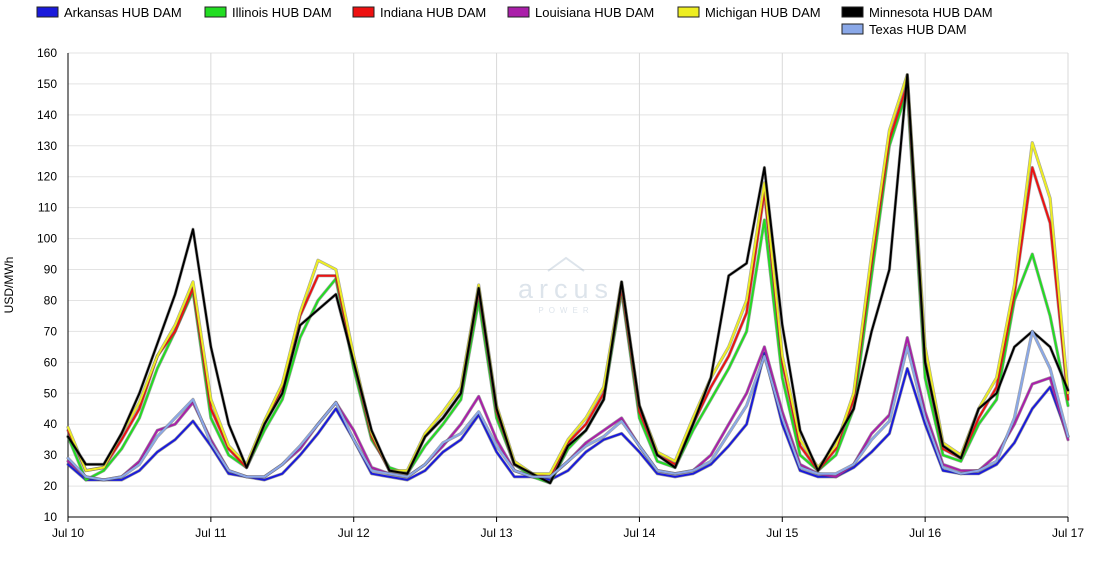 The image size is (1100, 570). What do you see at coordinates (594, 12) in the screenshot?
I see `legend-label: Louisiana HUB DAM` at bounding box center [594, 12].